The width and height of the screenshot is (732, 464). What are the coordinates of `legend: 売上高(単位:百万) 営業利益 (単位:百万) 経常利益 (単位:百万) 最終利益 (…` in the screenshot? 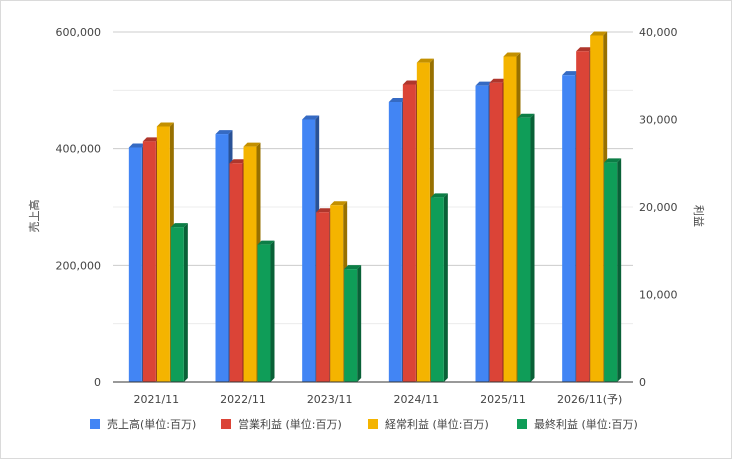 It's located at (364, 424).